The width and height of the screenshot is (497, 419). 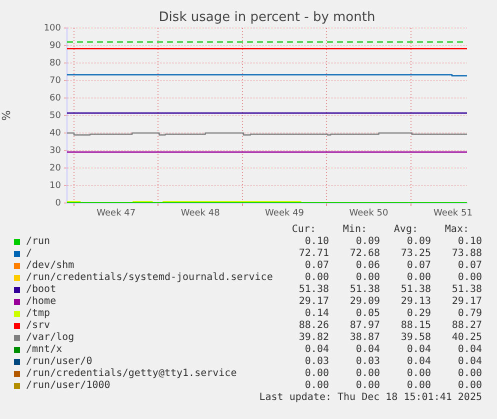 What do you see at coordinates (466, 338) in the screenshot?
I see `text: 40.25` at bounding box center [466, 338].